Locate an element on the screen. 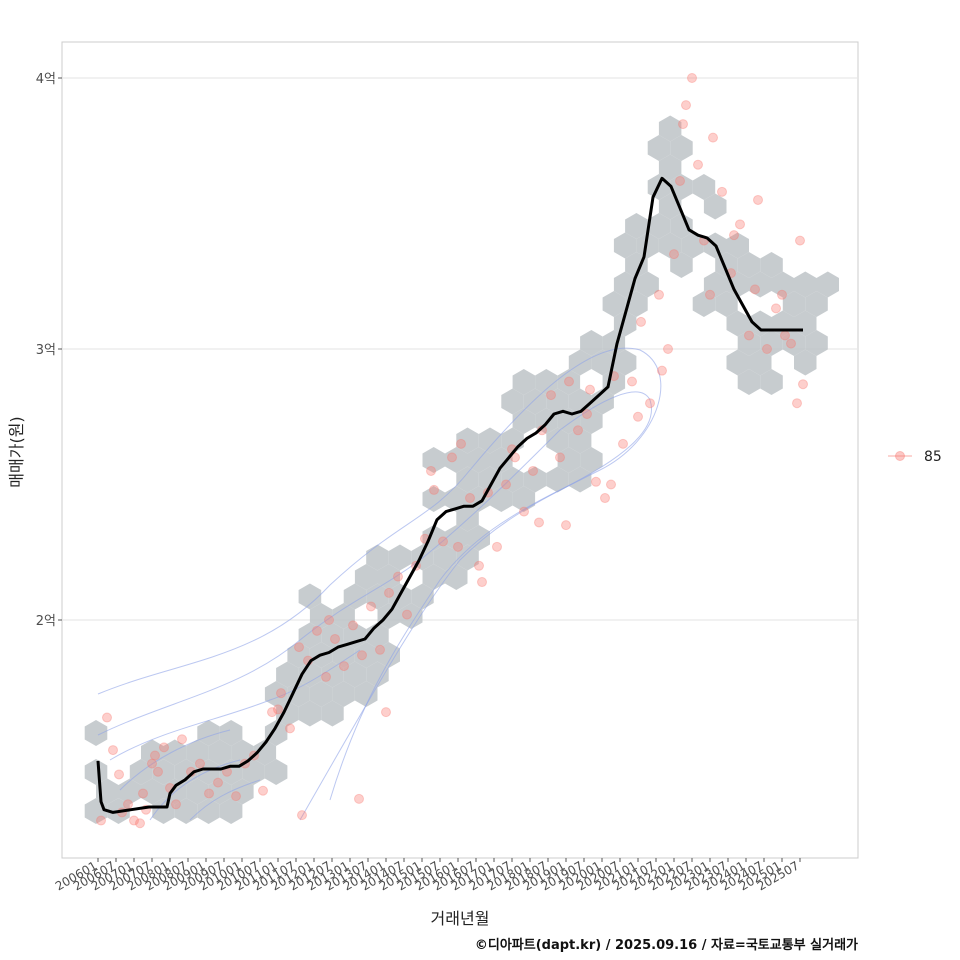  y-axis-title: 매매가(원) is located at coordinates (16, 451).